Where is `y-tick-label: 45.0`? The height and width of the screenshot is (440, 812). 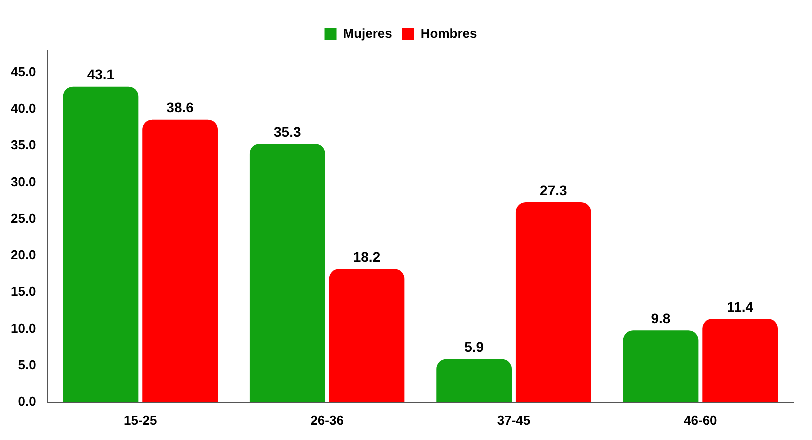 y-tick-label: 45.0 is located at coordinates (23, 72).